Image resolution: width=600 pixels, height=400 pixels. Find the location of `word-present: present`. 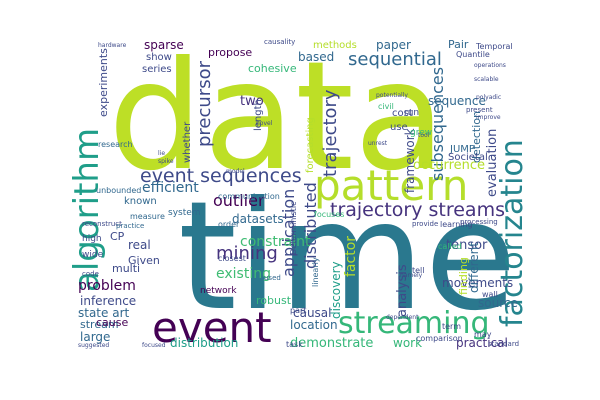

word-present: present is located at coordinates (479, 110).